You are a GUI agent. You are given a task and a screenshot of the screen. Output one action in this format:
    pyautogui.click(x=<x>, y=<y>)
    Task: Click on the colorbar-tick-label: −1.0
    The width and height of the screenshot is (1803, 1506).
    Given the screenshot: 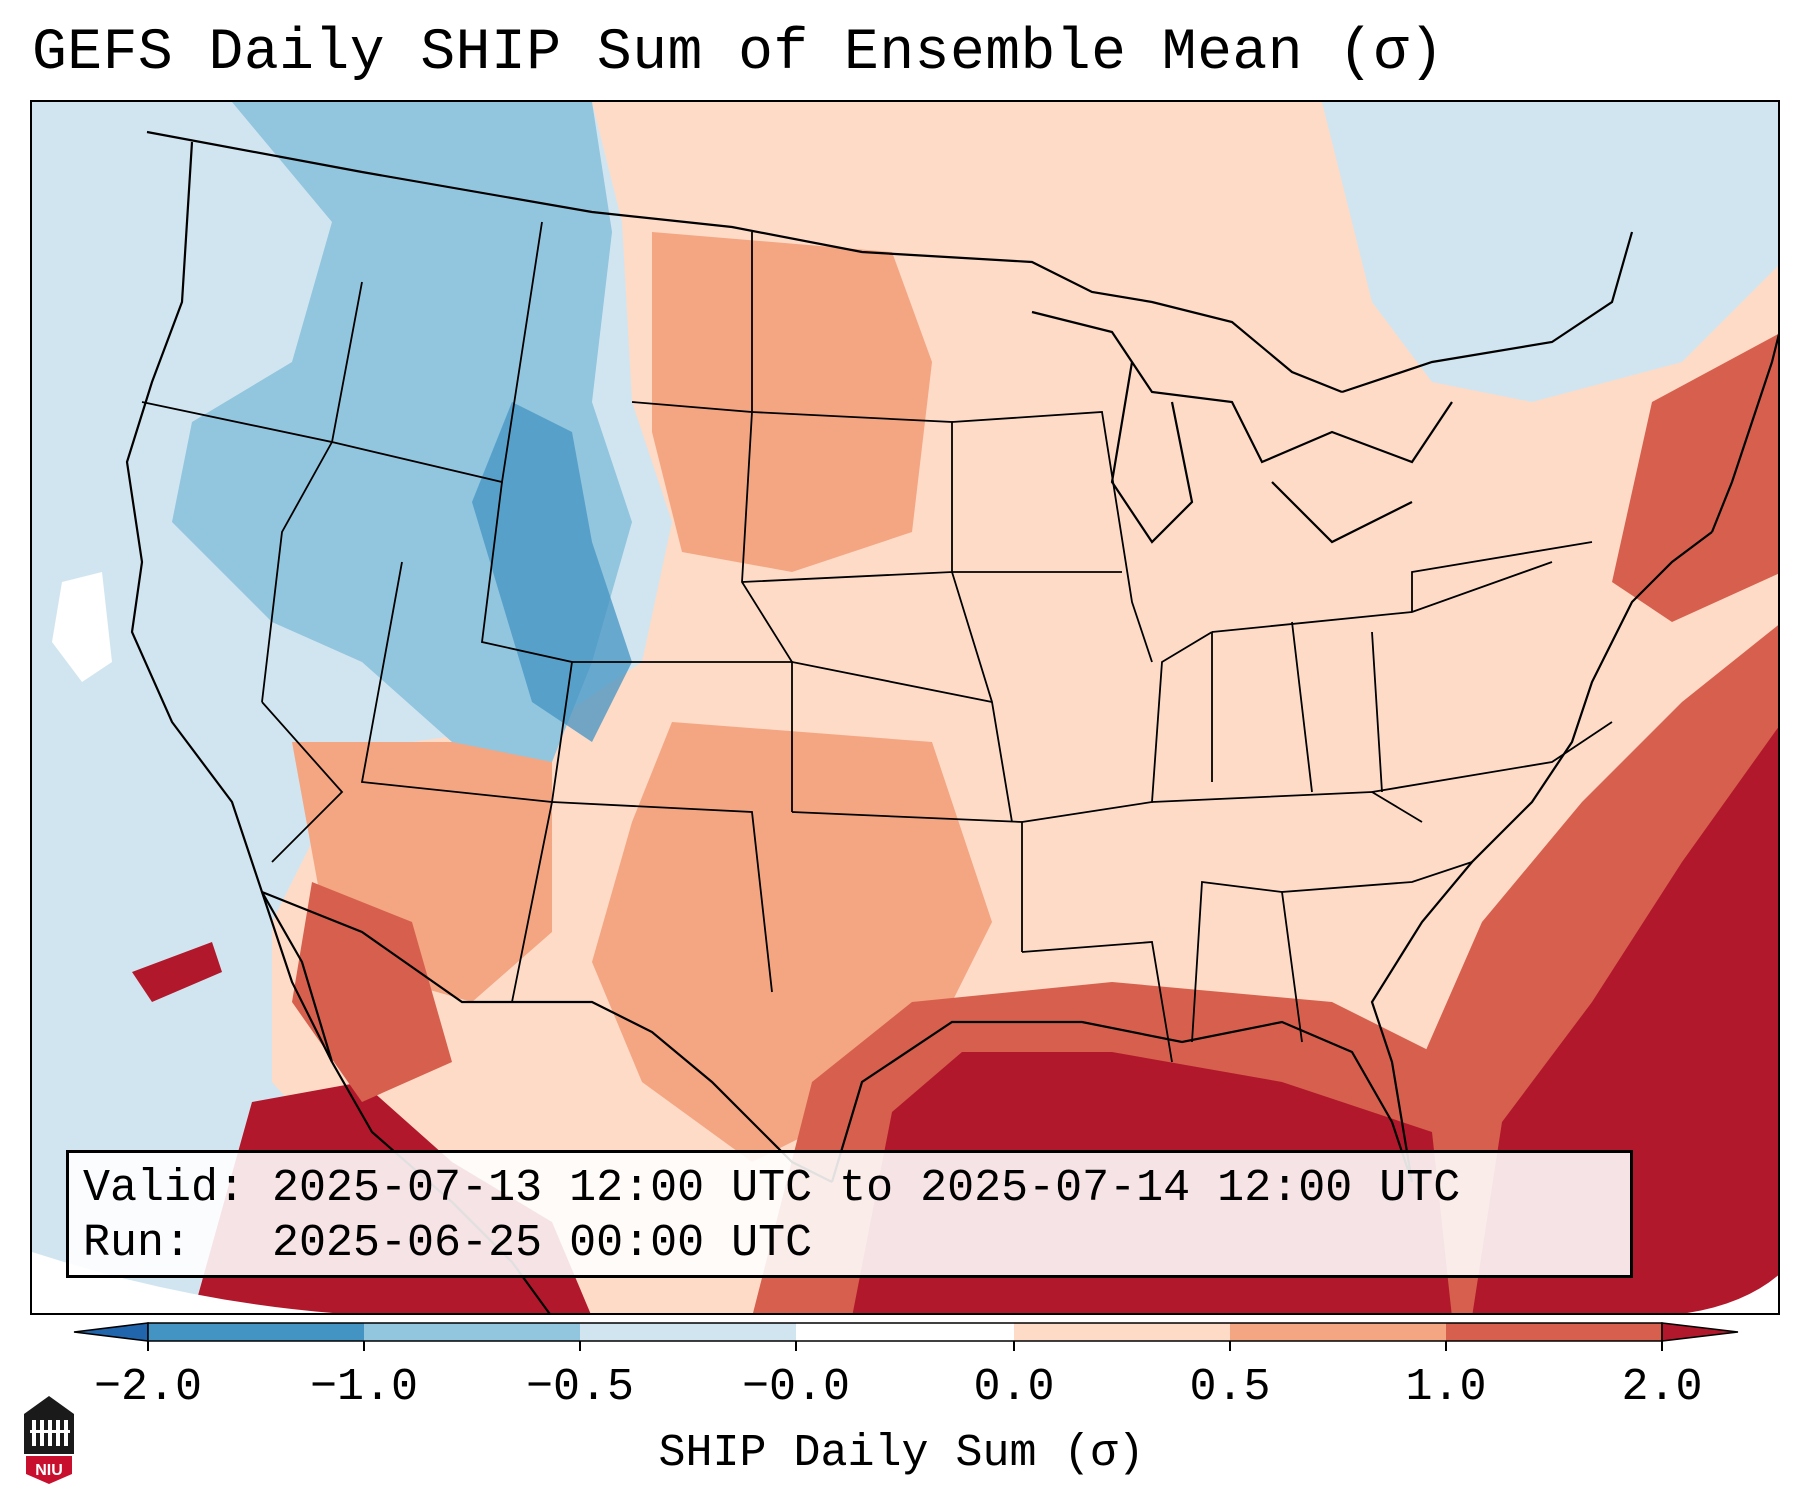 What is the action you would take?
    pyautogui.click(x=364, y=1387)
    